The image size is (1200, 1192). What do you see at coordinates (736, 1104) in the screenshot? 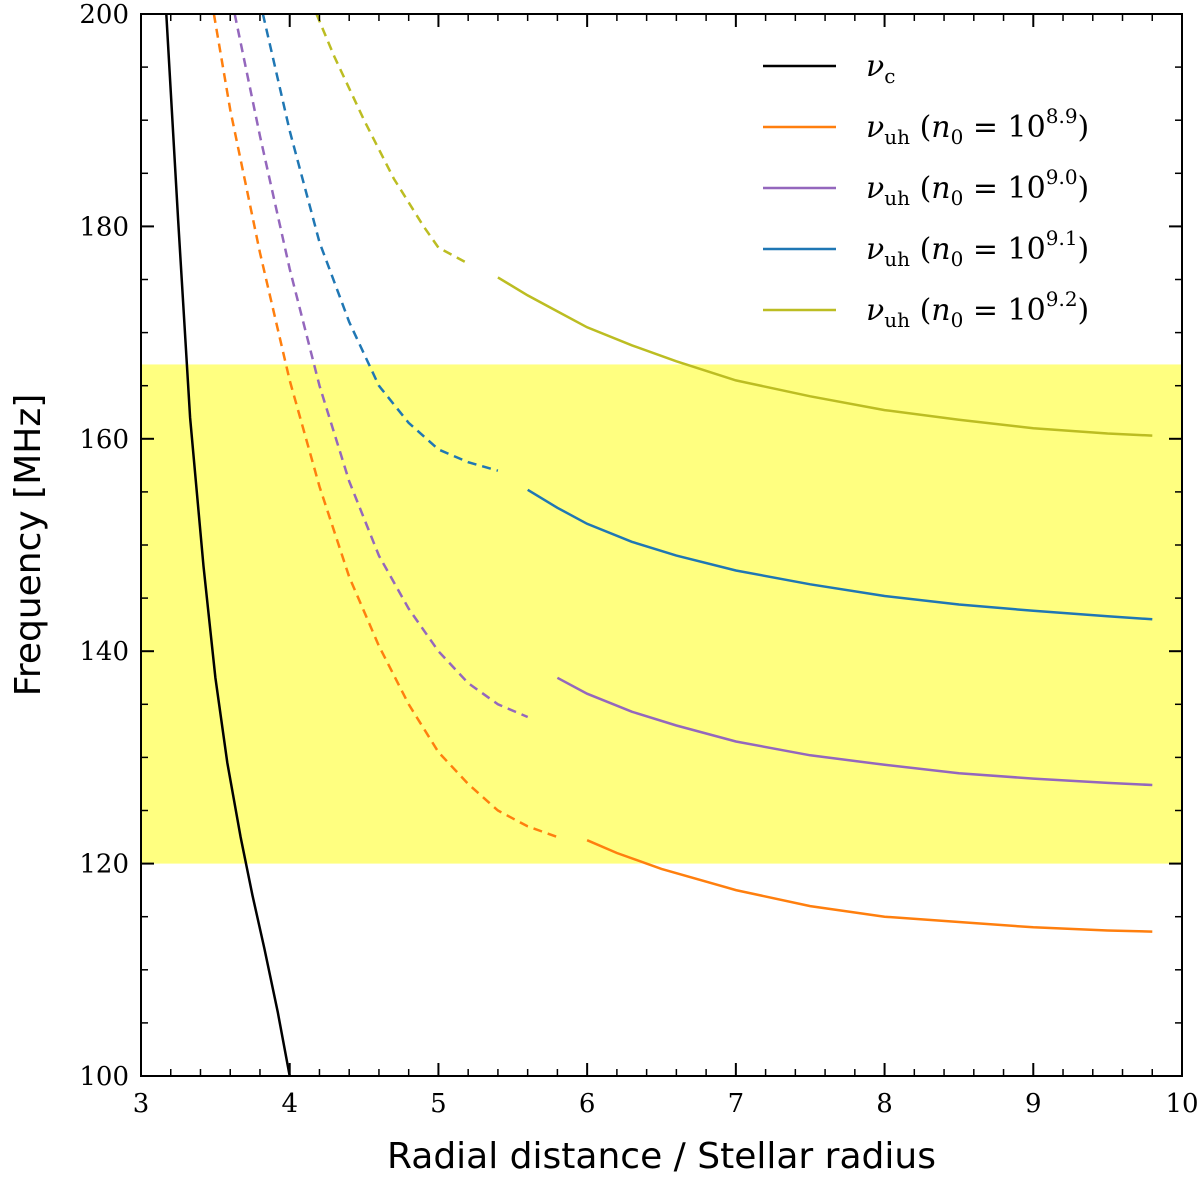
I see `x-tick-label: 7` at bounding box center [736, 1104].